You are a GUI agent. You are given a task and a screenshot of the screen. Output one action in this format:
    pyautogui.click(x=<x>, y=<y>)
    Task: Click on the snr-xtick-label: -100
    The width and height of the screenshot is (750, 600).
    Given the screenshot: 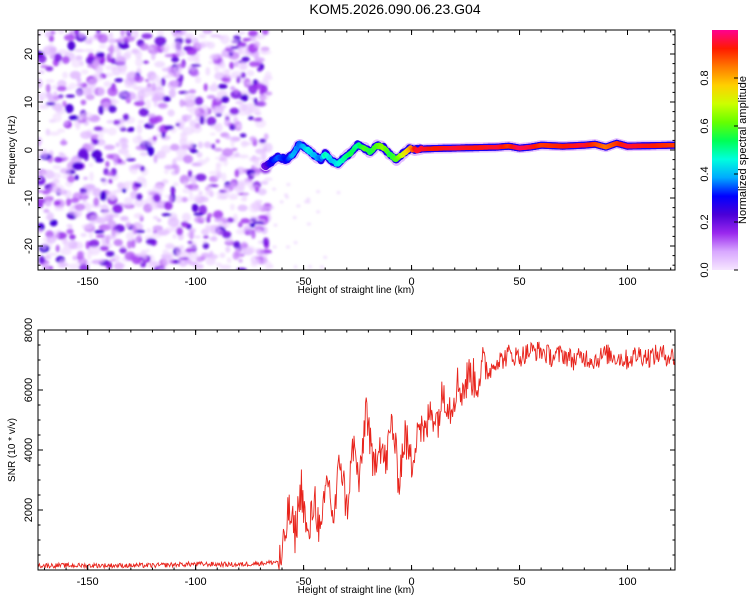 What is the action you would take?
    pyautogui.click(x=196, y=582)
    